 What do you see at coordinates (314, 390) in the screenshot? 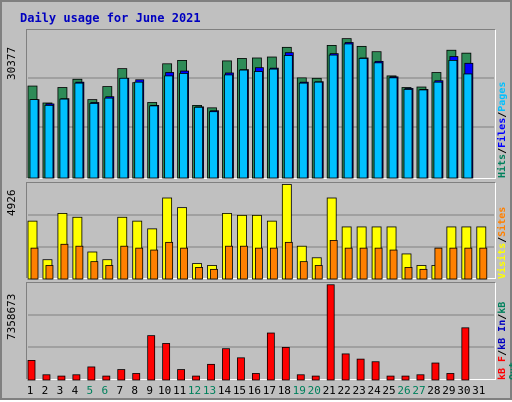
I see `x-tick-label-day-20: 20` at bounding box center [314, 390].